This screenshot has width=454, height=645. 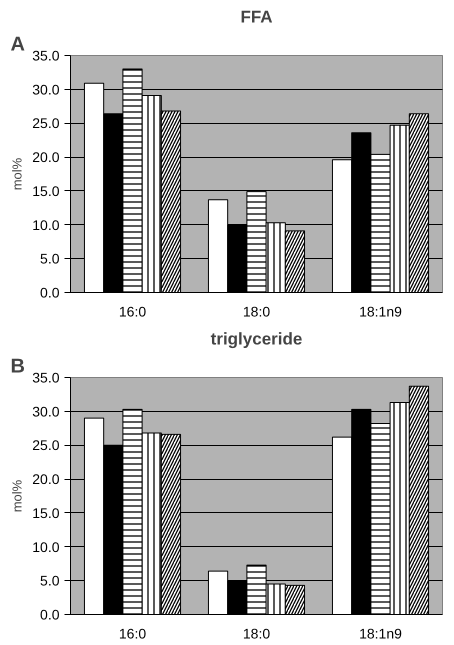 What do you see at coordinates (17, 367) in the screenshot?
I see `text: B` at bounding box center [17, 367].